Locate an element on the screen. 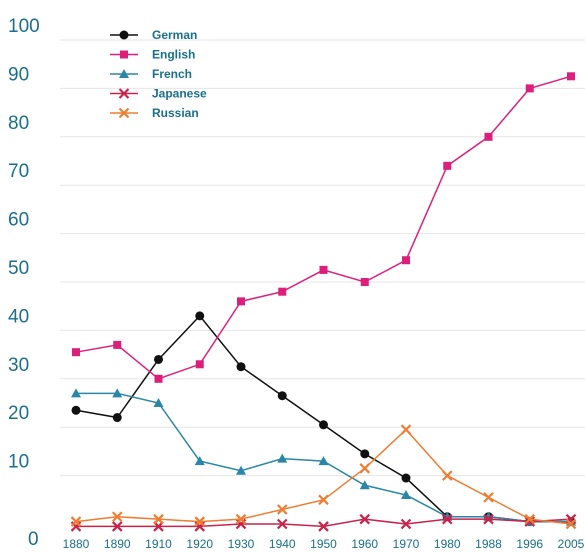 The height and width of the screenshot is (552, 585). y-tick-label: 100 is located at coordinates (24, 26).